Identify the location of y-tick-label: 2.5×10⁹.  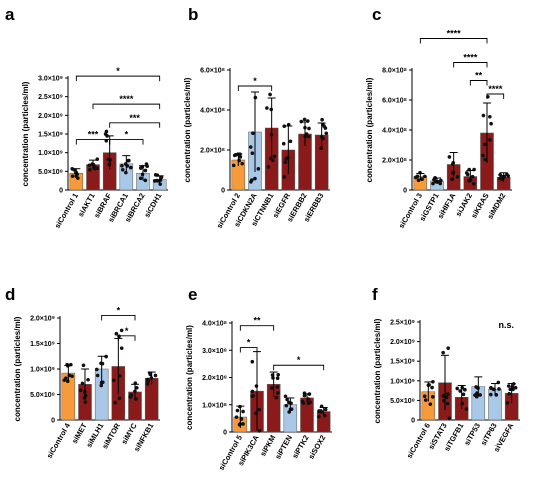
(402, 323).